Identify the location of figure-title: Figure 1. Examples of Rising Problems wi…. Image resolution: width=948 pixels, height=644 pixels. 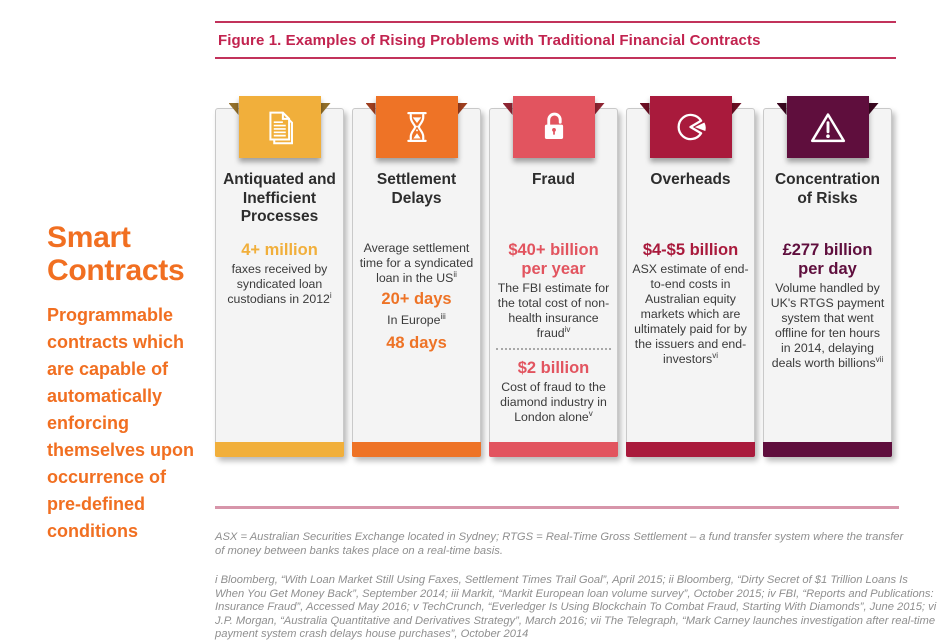
(489, 40).